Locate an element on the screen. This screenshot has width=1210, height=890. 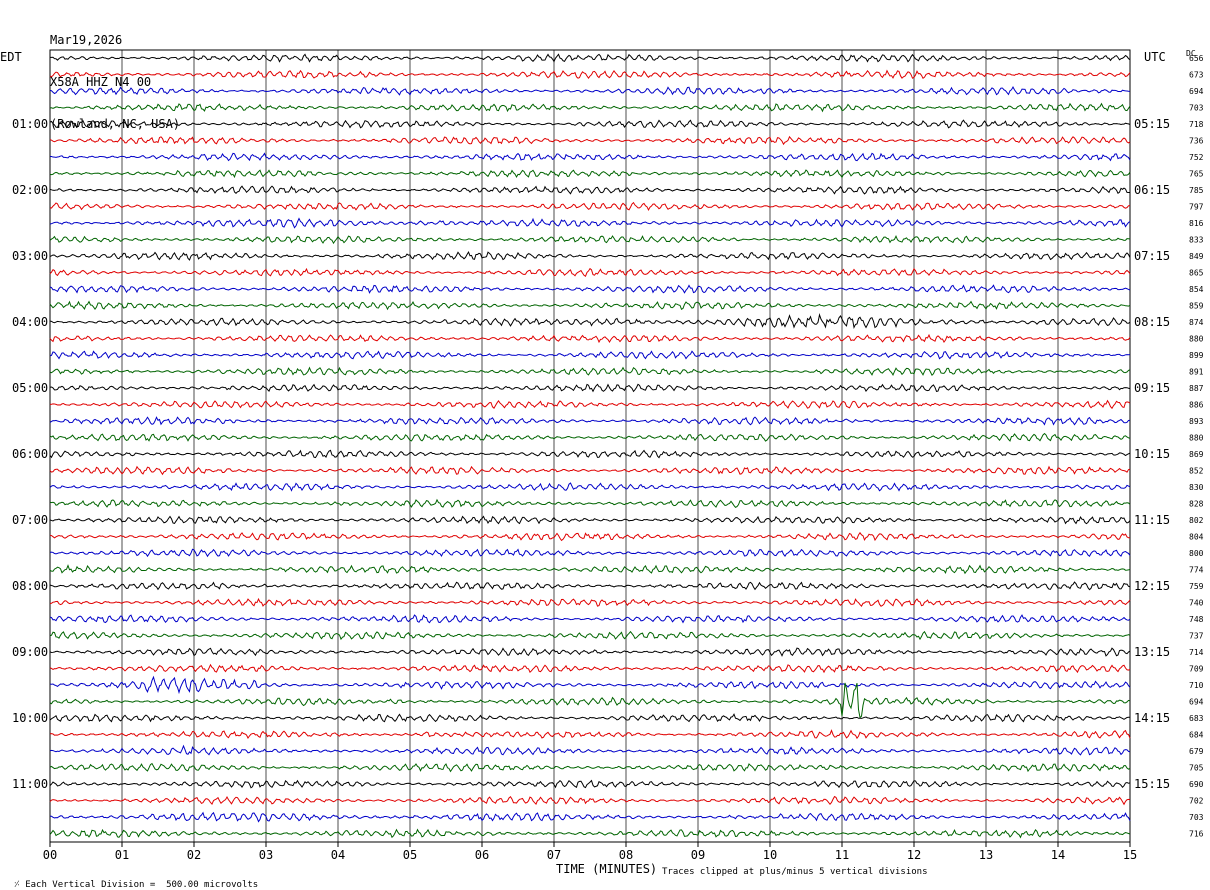
dc-offset-label: 785 is located at coordinates (1196, 190).